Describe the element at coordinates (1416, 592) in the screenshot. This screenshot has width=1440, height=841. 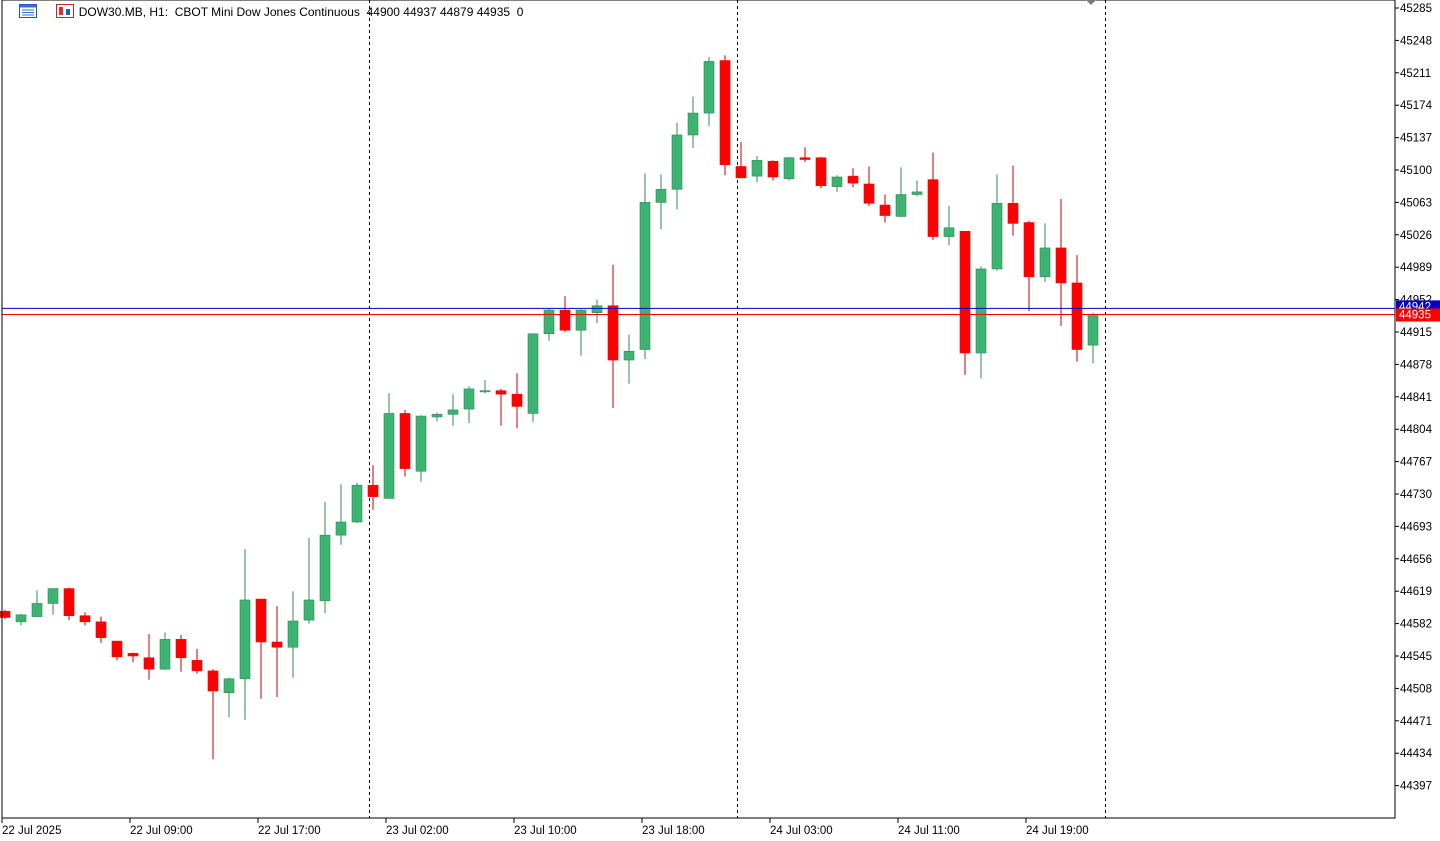
I see `price-tick-label: 44619` at that location.